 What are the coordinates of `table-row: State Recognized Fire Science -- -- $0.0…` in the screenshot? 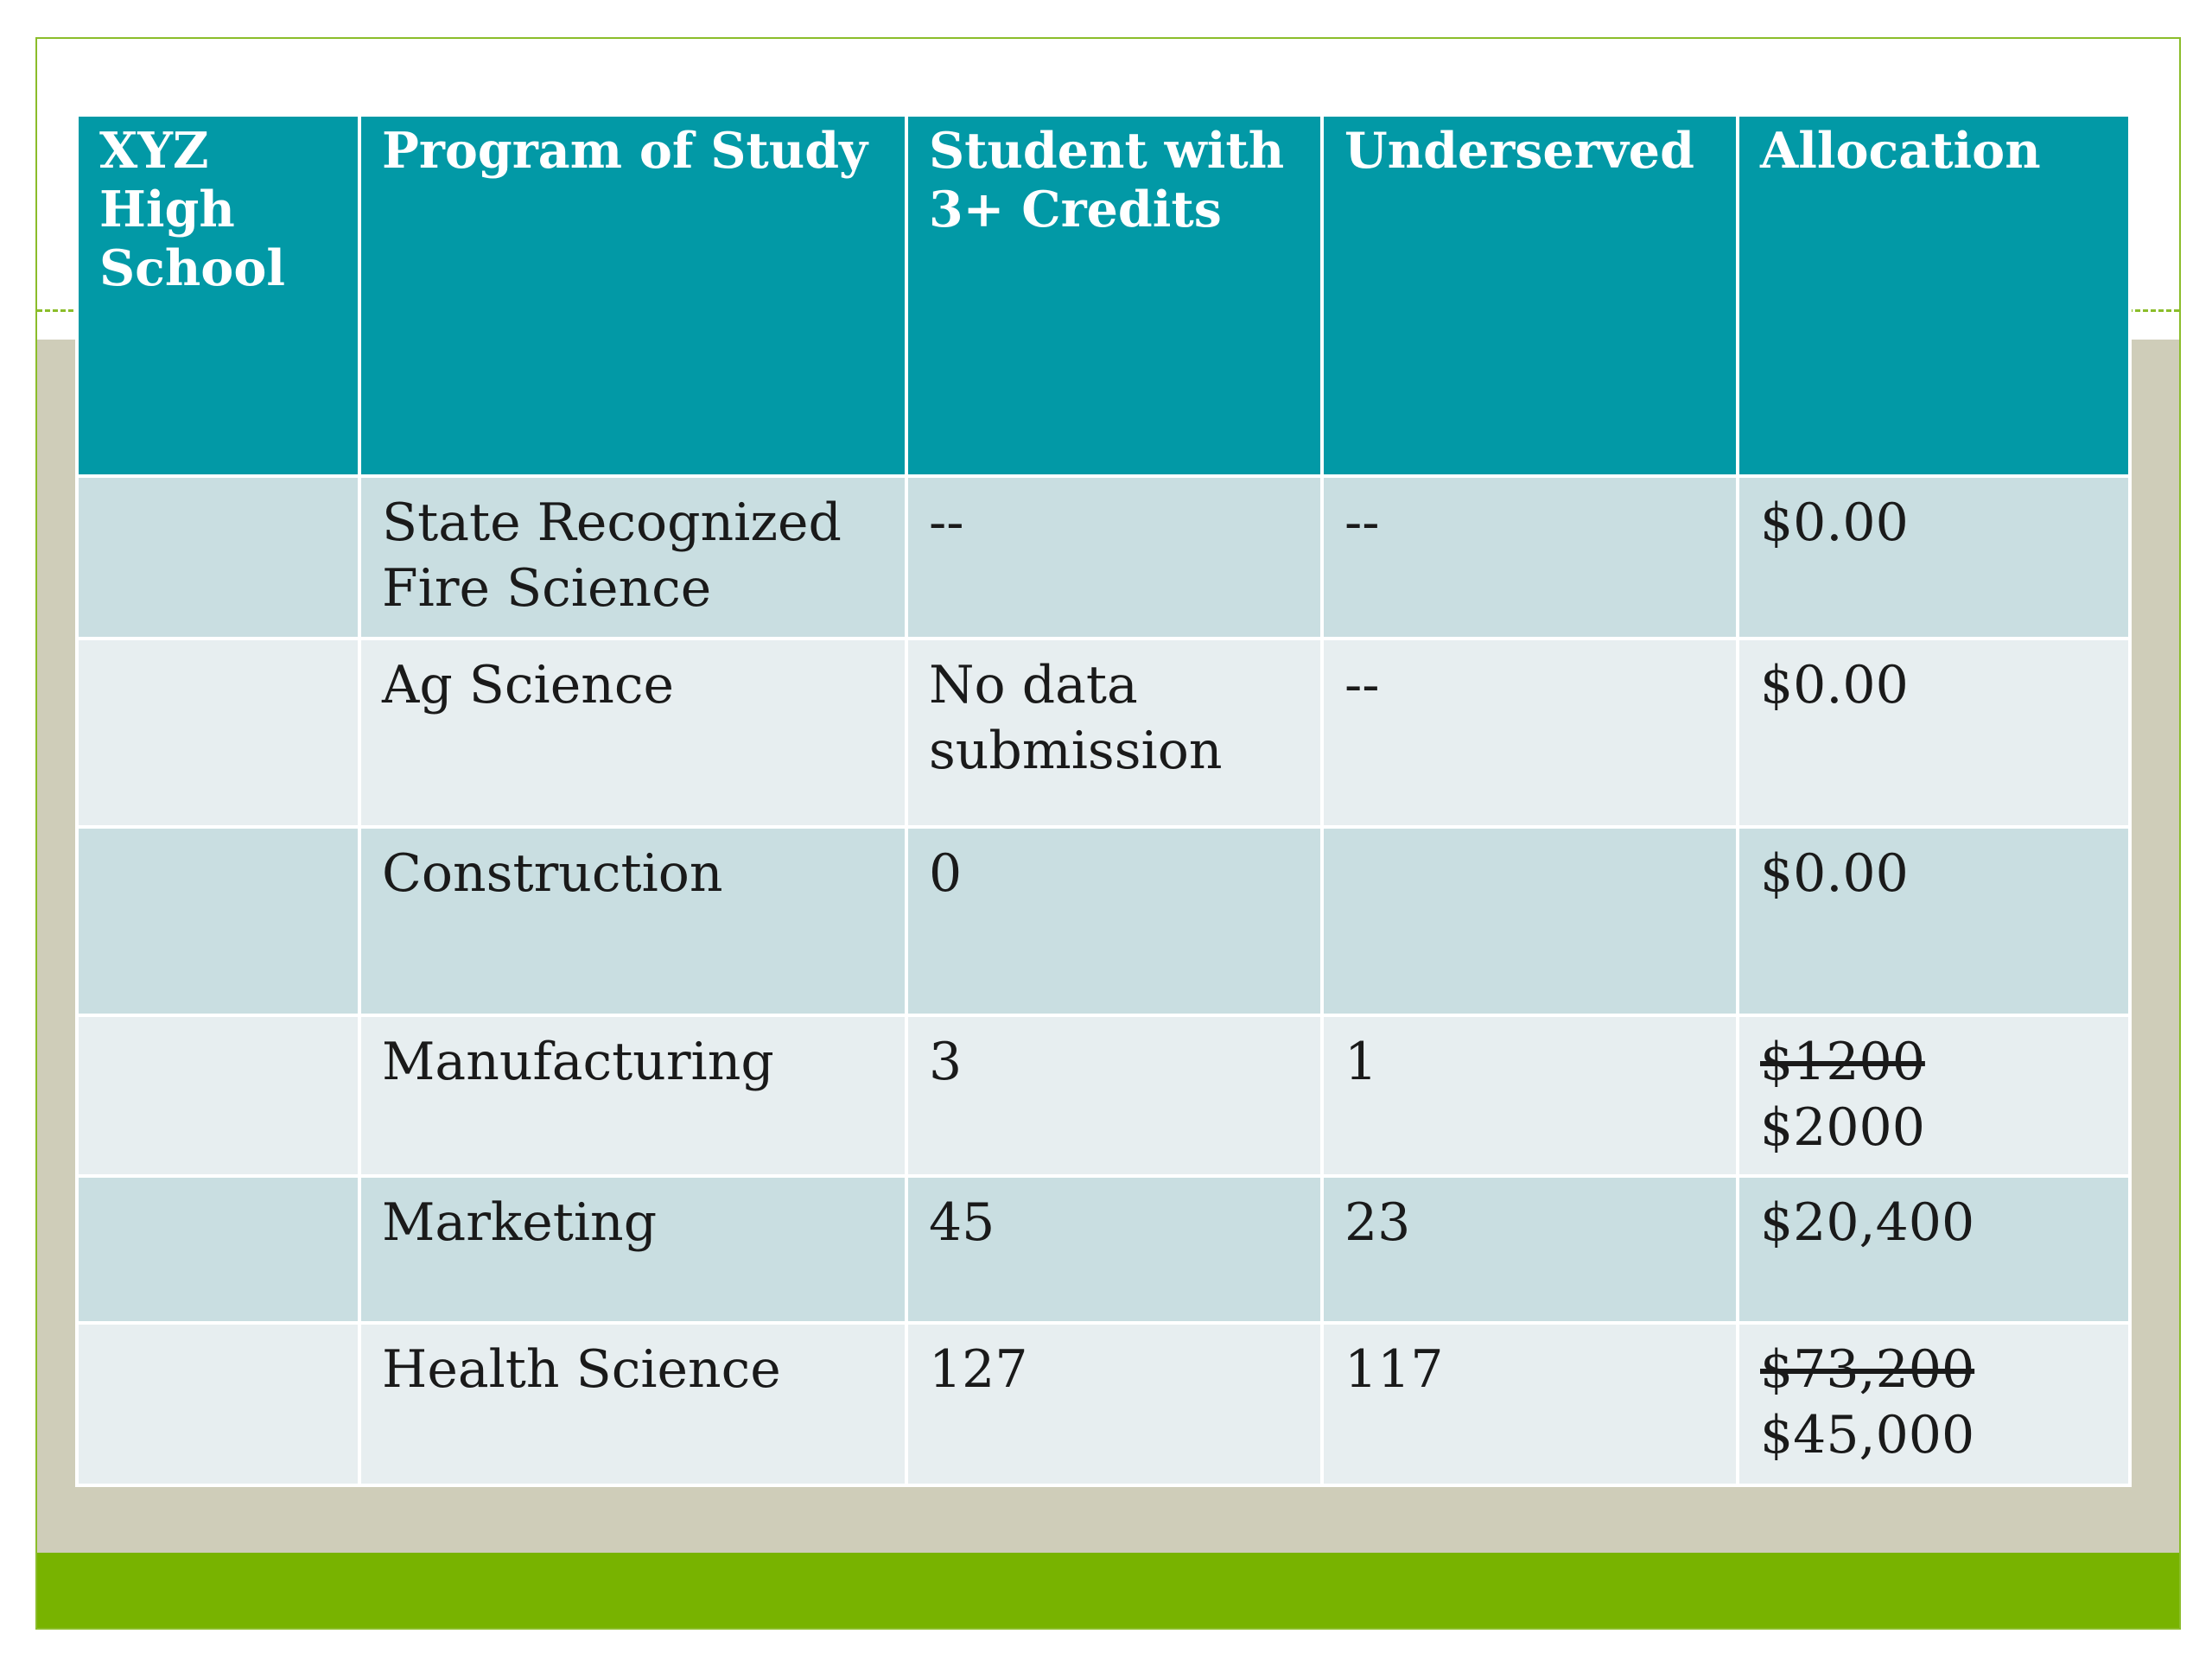 It's located at (1103, 557).